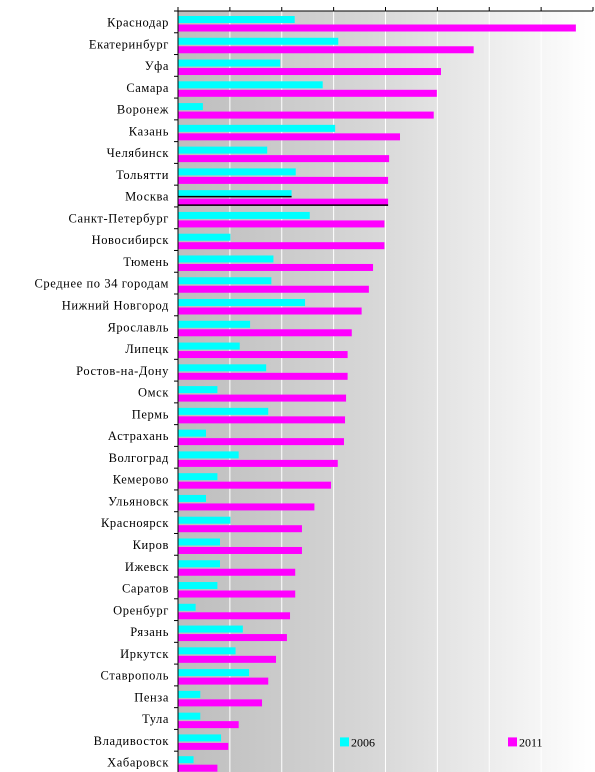  What do you see at coordinates (138, 501) in the screenshot?
I see `category-label: Ульяновск` at bounding box center [138, 501].